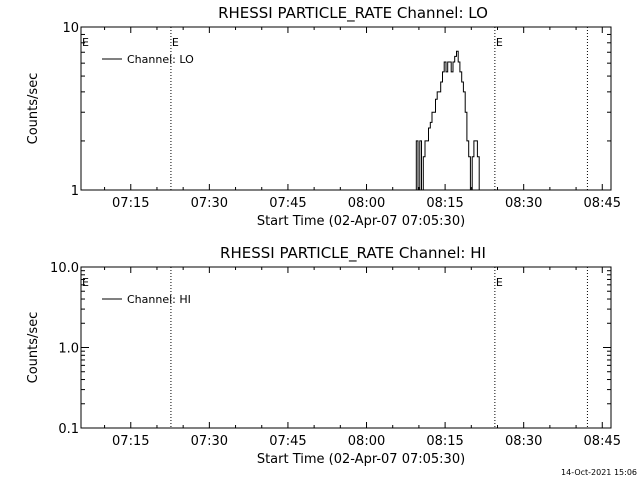 Image resolution: width=640 pixels, height=480 pixels. I want to click on chart-title: RHESSI PARTICLE_RATE Channel: LO, so click(353, 13).